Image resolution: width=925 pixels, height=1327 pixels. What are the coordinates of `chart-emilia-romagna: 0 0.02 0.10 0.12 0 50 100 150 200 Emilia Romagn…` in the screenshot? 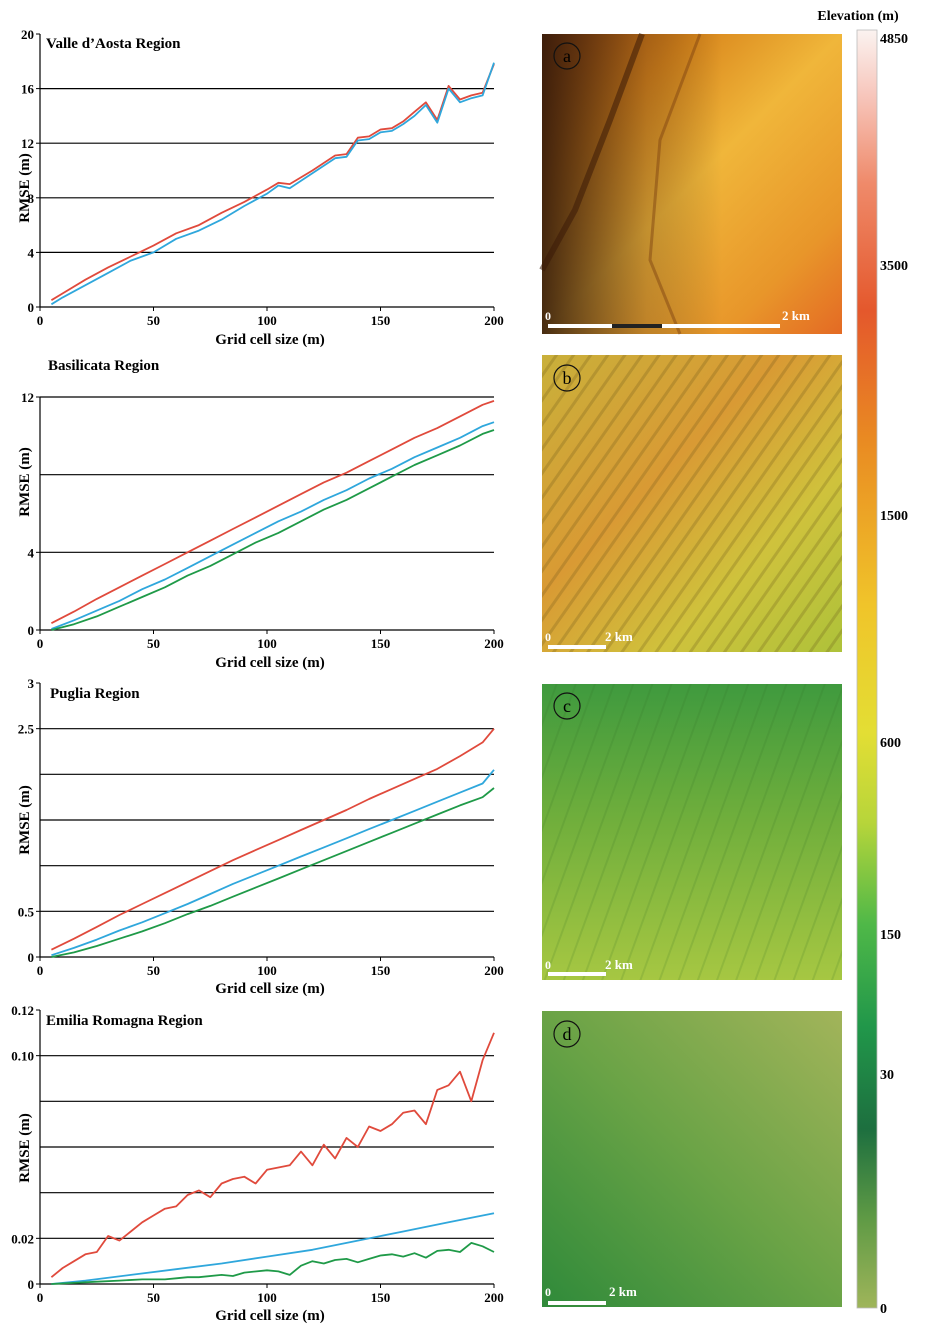 It's located at (257, 1163).